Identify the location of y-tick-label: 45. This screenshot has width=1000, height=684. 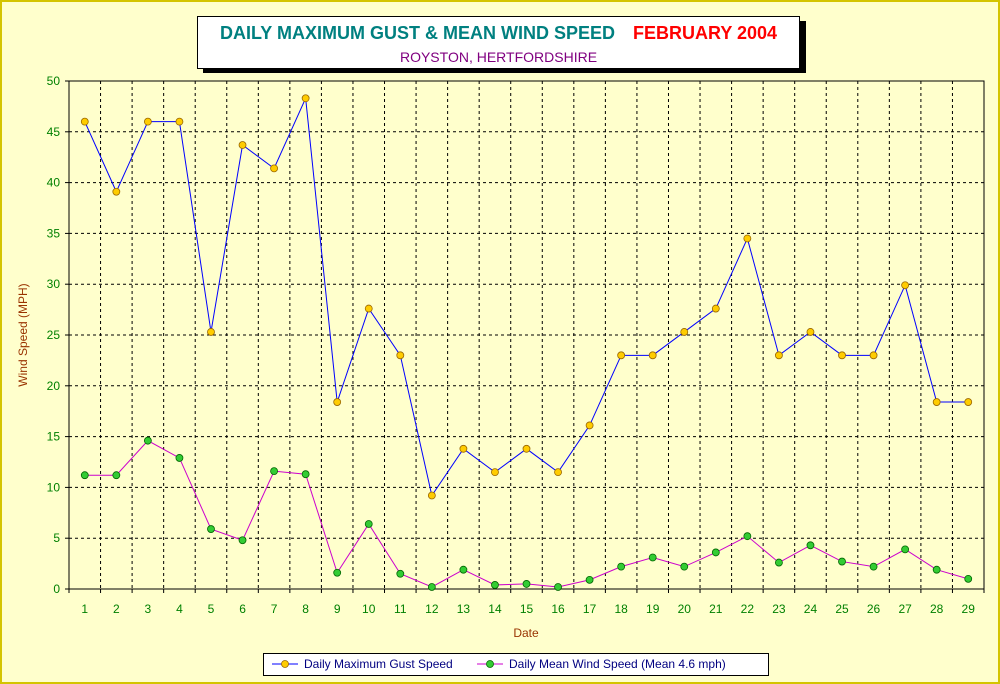
(54, 132).